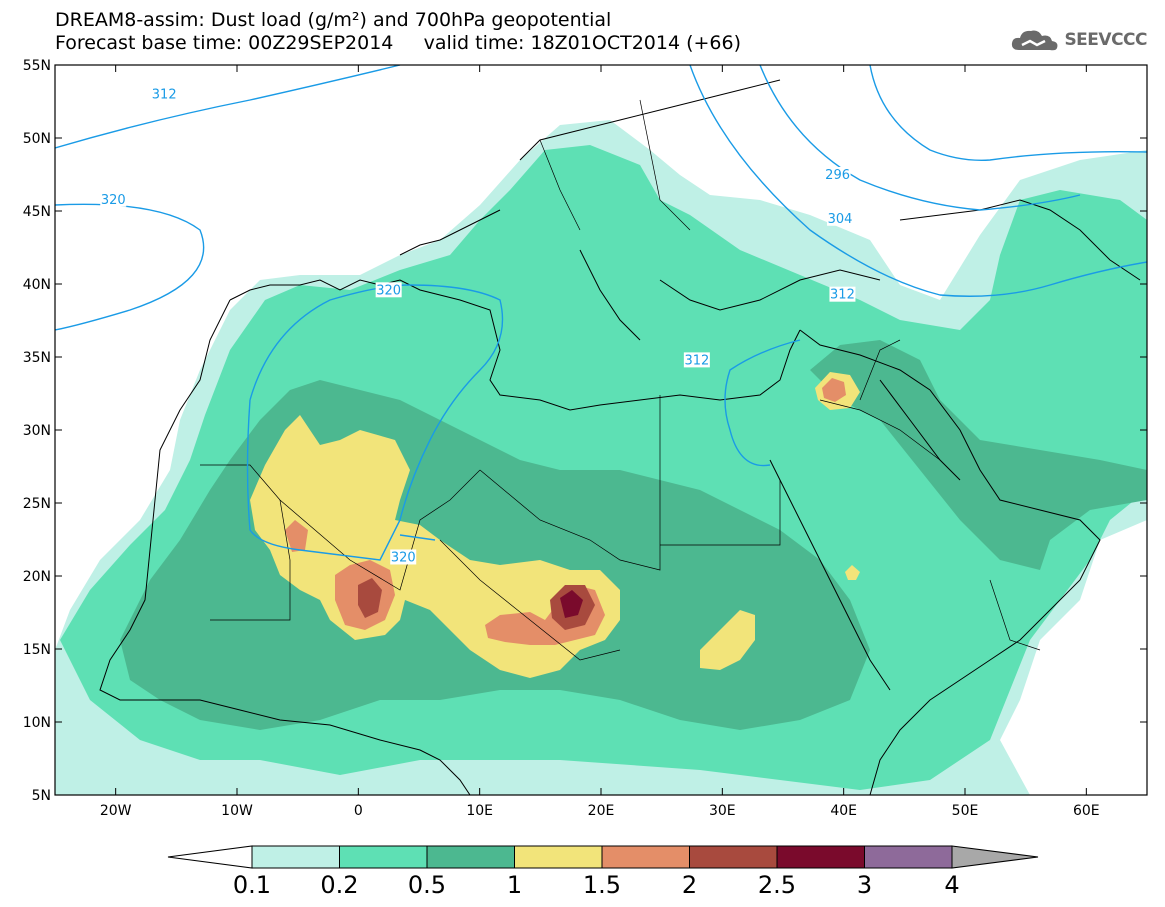 The width and height of the screenshot is (1165, 907). Describe the element at coordinates (722, 811) in the screenshot. I see `lon-tick-label: 30E` at that location.